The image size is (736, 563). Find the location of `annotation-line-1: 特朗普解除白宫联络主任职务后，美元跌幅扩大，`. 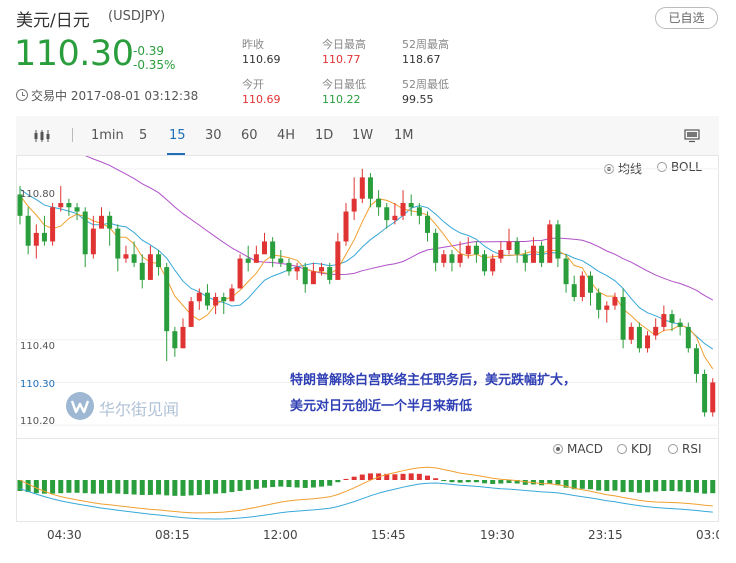

annotation-line-1: 特朗普解除白宫联络主任职务后，美元跌幅扩大， is located at coordinates (433, 380).